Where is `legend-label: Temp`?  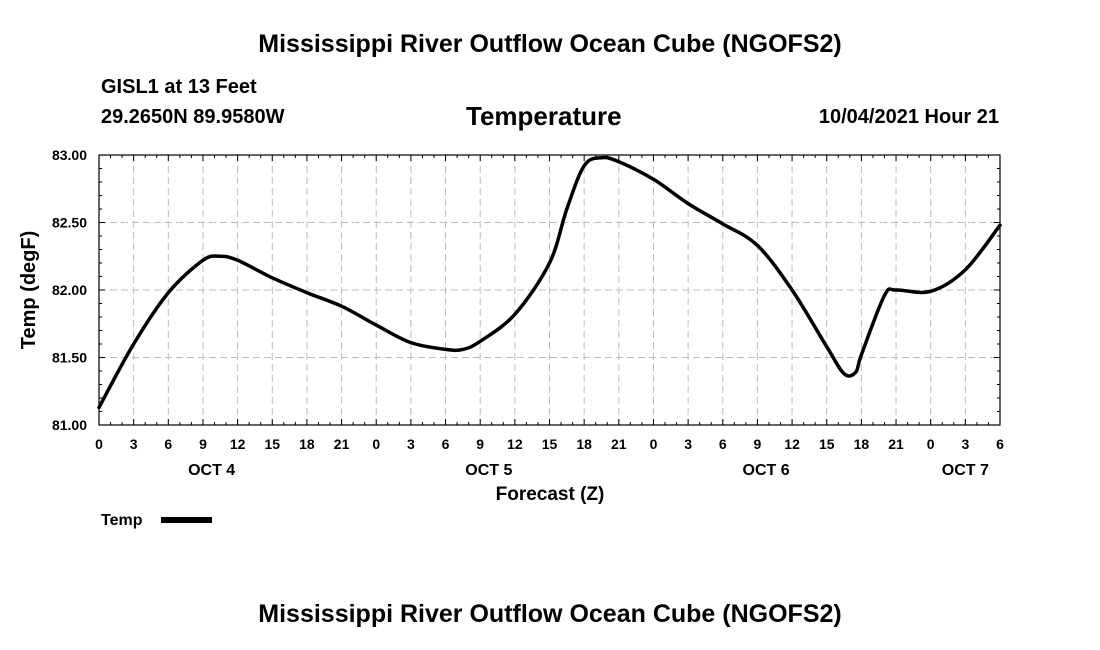
legend-label: Temp is located at coordinates (122, 520).